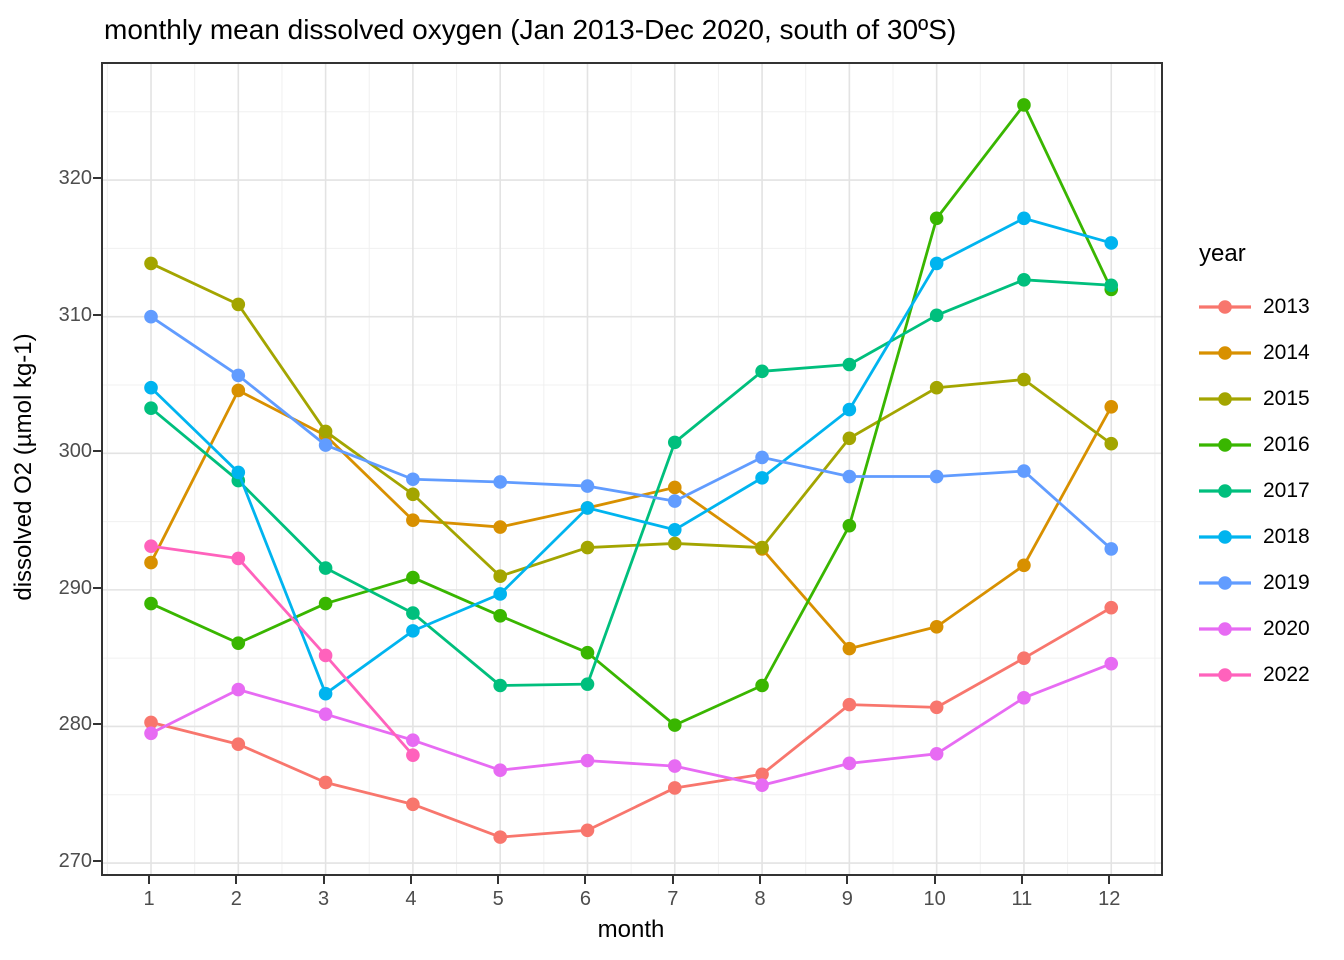 The height and width of the screenshot is (960, 1344). Describe the element at coordinates (674, 543) in the screenshot. I see `point-2015-m7` at that location.